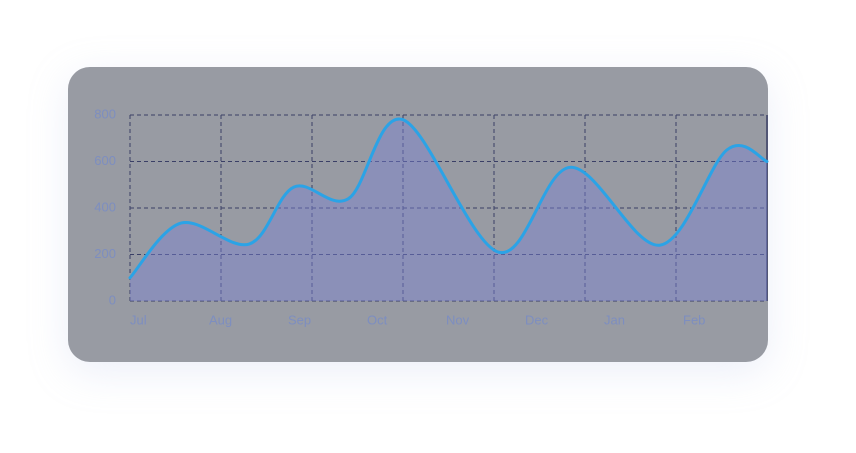 The width and height of the screenshot is (856, 453). What do you see at coordinates (105, 253) in the screenshot?
I see `y-tick-label: 200` at bounding box center [105, 253].